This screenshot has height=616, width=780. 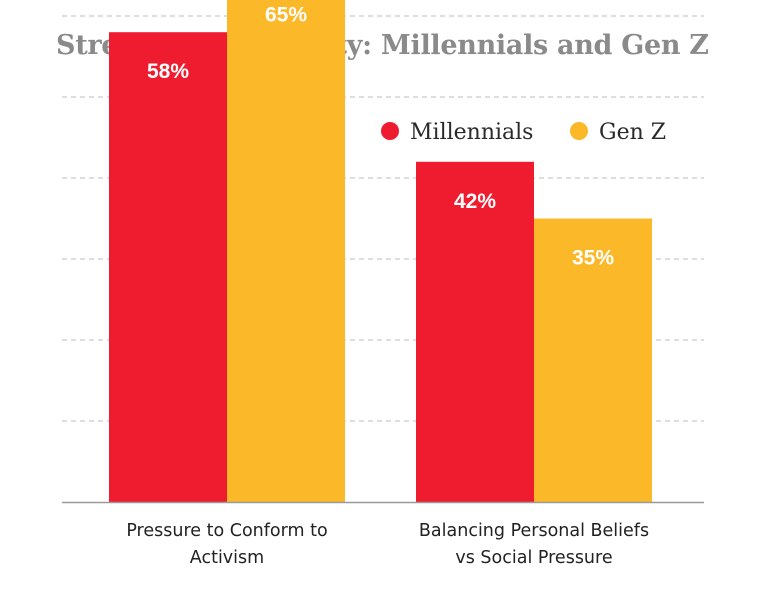 What do you see at coordinates (286, 15) in the screenshot?
I see `data-label: 65%` at bounding box center [286, 15].